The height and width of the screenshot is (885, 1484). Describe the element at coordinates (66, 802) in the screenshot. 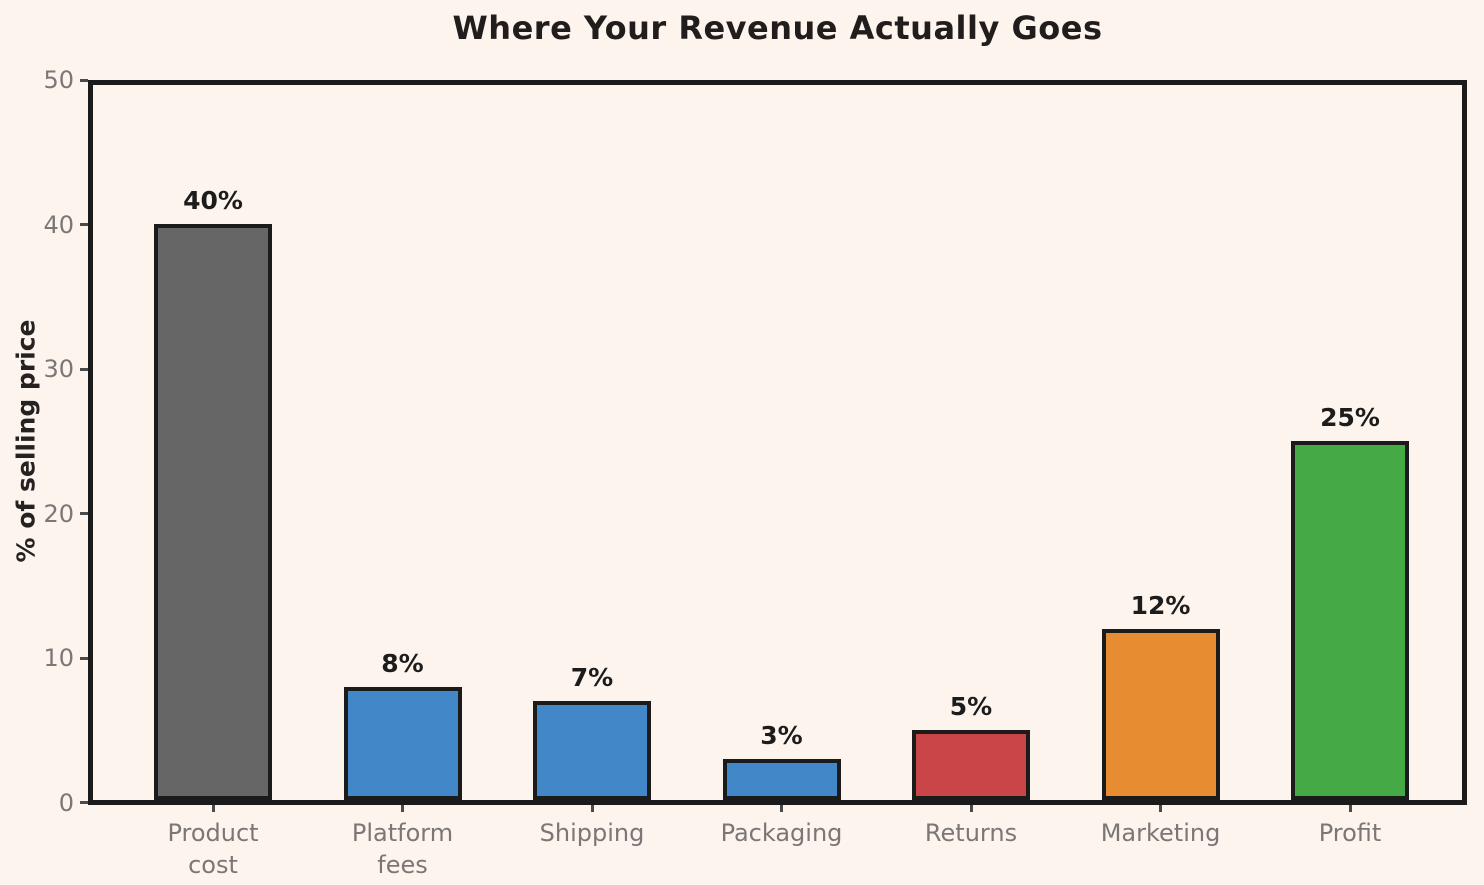

I see `y-tick-label: 0` at that location.